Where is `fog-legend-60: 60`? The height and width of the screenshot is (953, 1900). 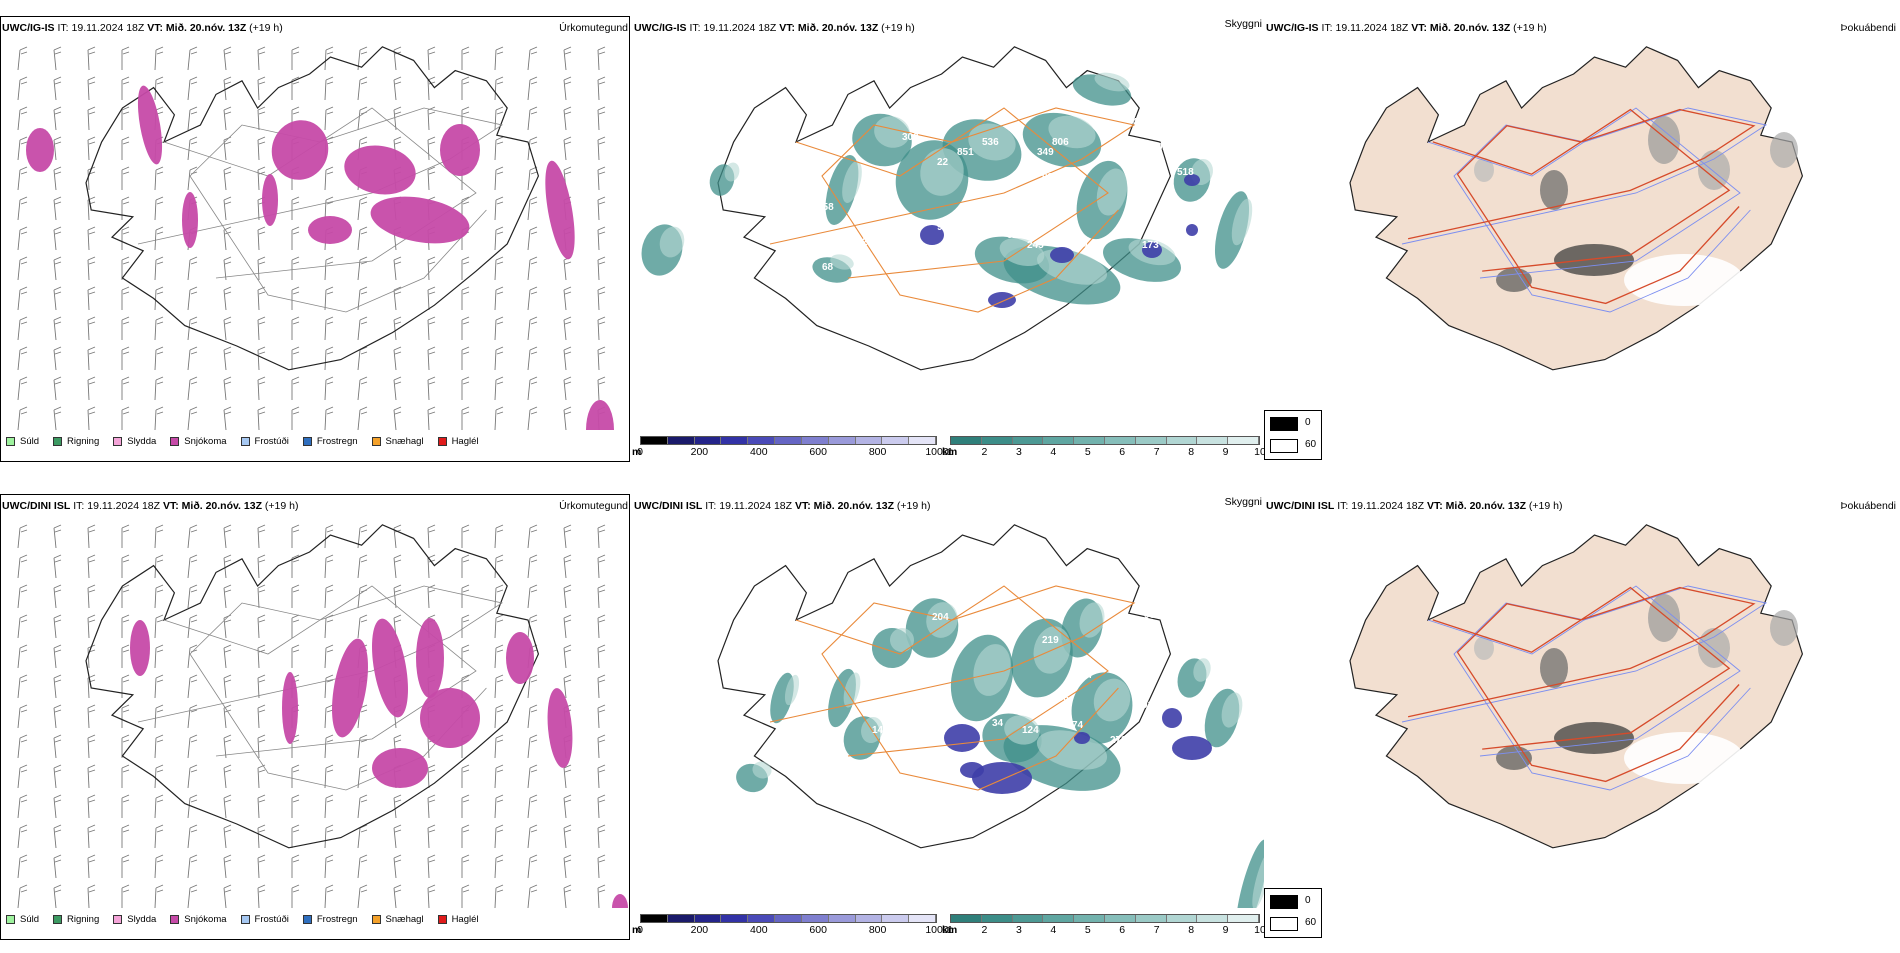
fog-legend-60: 60 is located at coordinates (1311, 922).